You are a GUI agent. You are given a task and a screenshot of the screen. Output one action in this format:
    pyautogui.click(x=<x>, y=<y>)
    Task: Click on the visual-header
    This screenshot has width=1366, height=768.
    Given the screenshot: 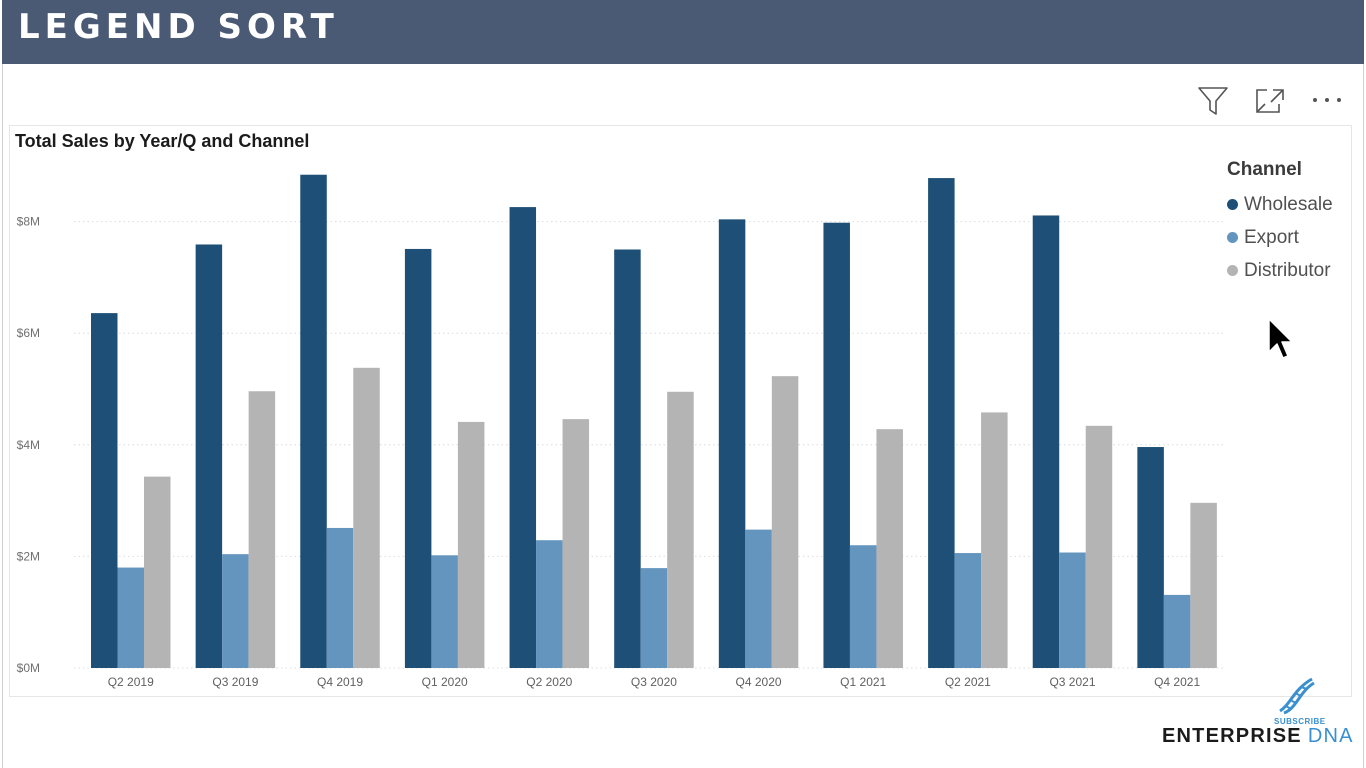 What is the action you would take?
    pyautogui.click(x=1270, y=102)
    